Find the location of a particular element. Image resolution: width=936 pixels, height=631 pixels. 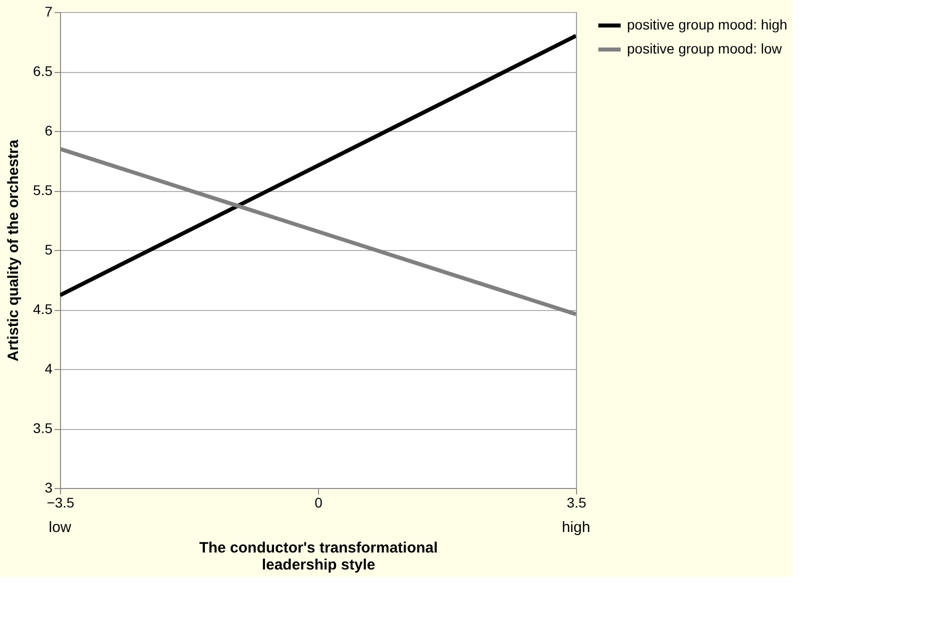

y-tick-label: 7 is located at coordinates (48, 12).